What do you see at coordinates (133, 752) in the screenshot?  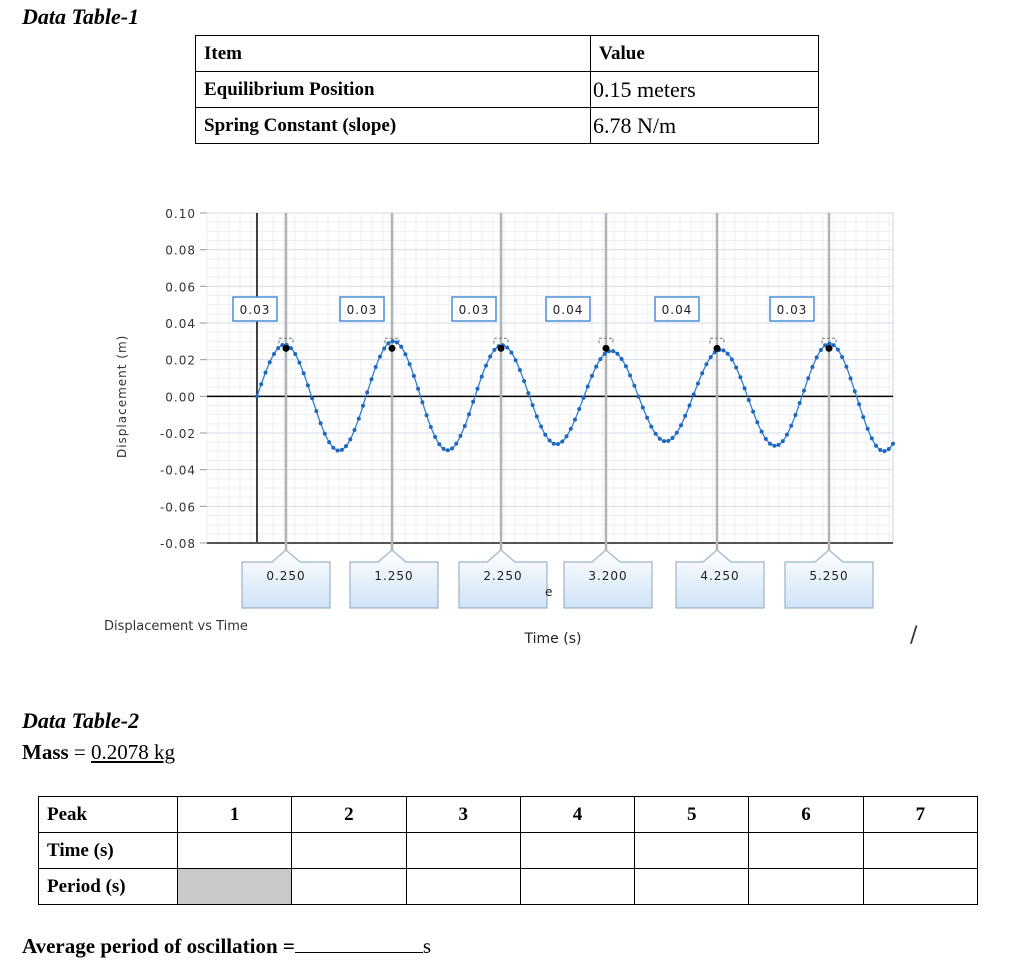 I see `mass-value: 0.2078 kg` at bounding box center [133, 752].